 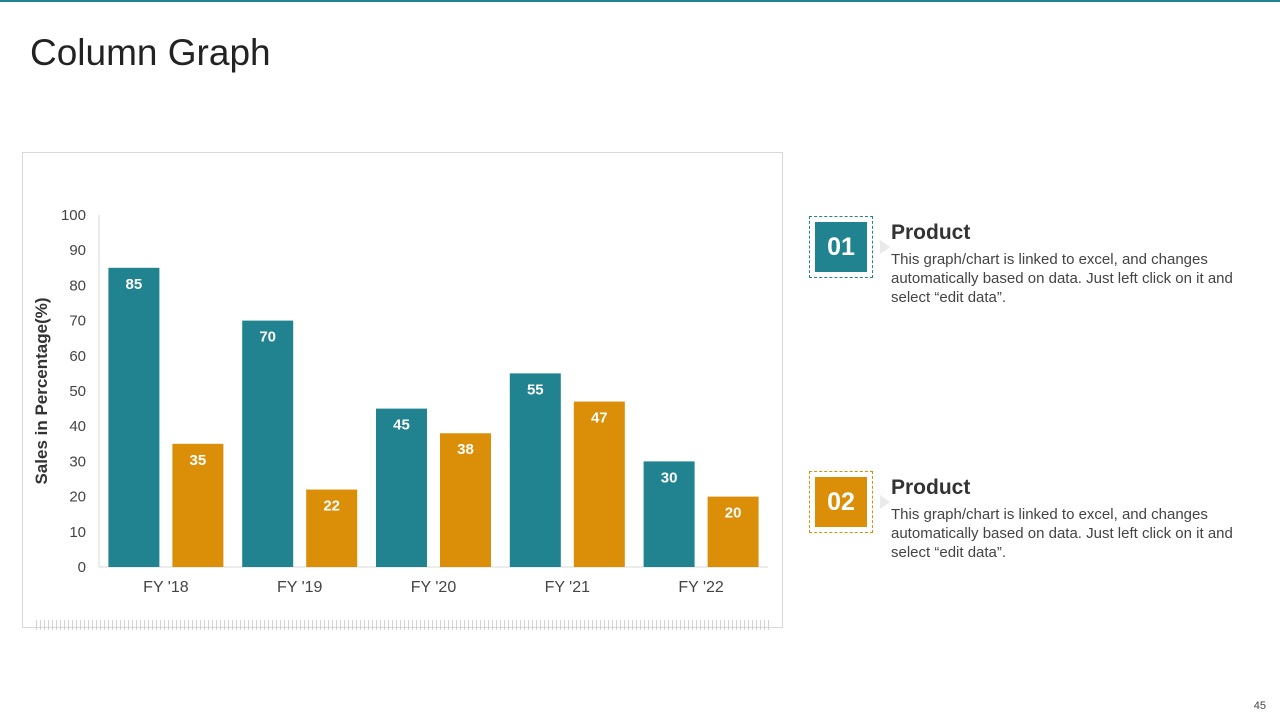 What do you see at coordinates (77, 497) in the screenshot?
I see `y-tick-label: 20` at bounding box center [77, 497].